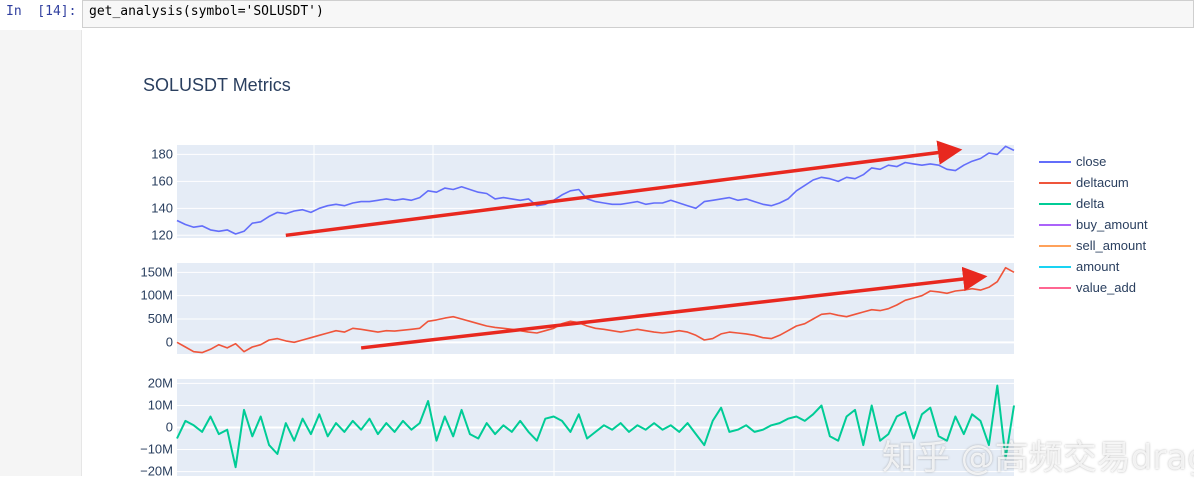  I want to click on watermark: 知乎 @高频交易dragon, so click(1038, 458).